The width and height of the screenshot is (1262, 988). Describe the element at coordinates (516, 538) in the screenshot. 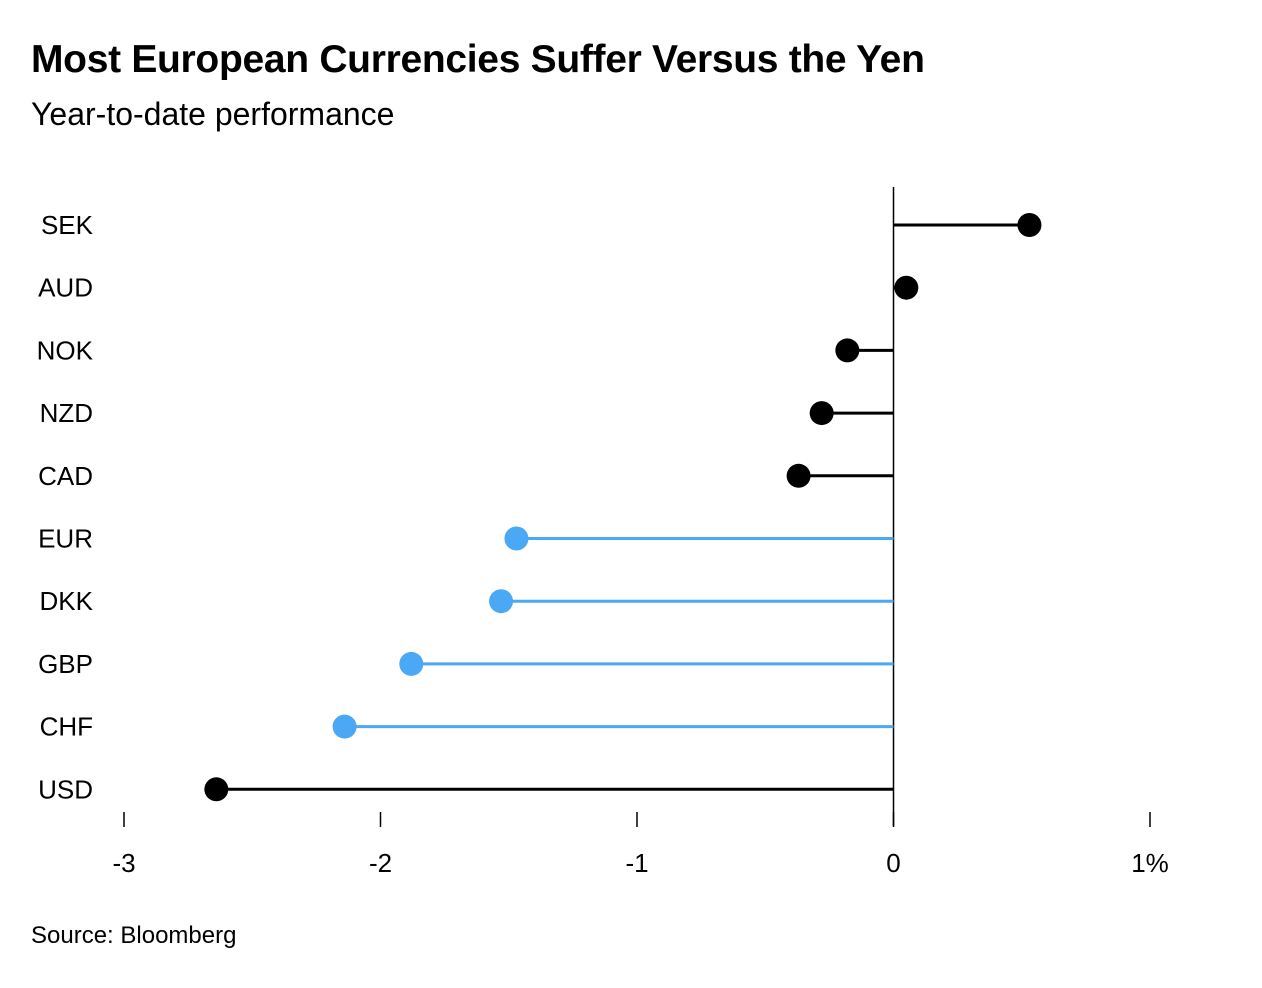

I see `point-eur` at that location.